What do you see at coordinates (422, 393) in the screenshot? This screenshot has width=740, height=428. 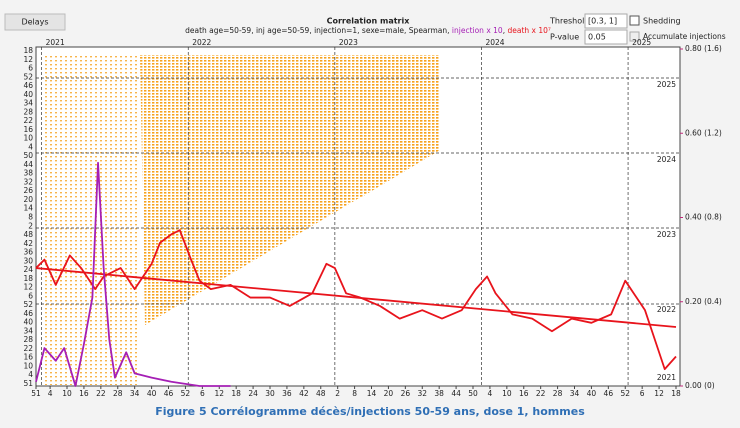 I see `x-tick-label: 32` at bounding box center [422, 393].